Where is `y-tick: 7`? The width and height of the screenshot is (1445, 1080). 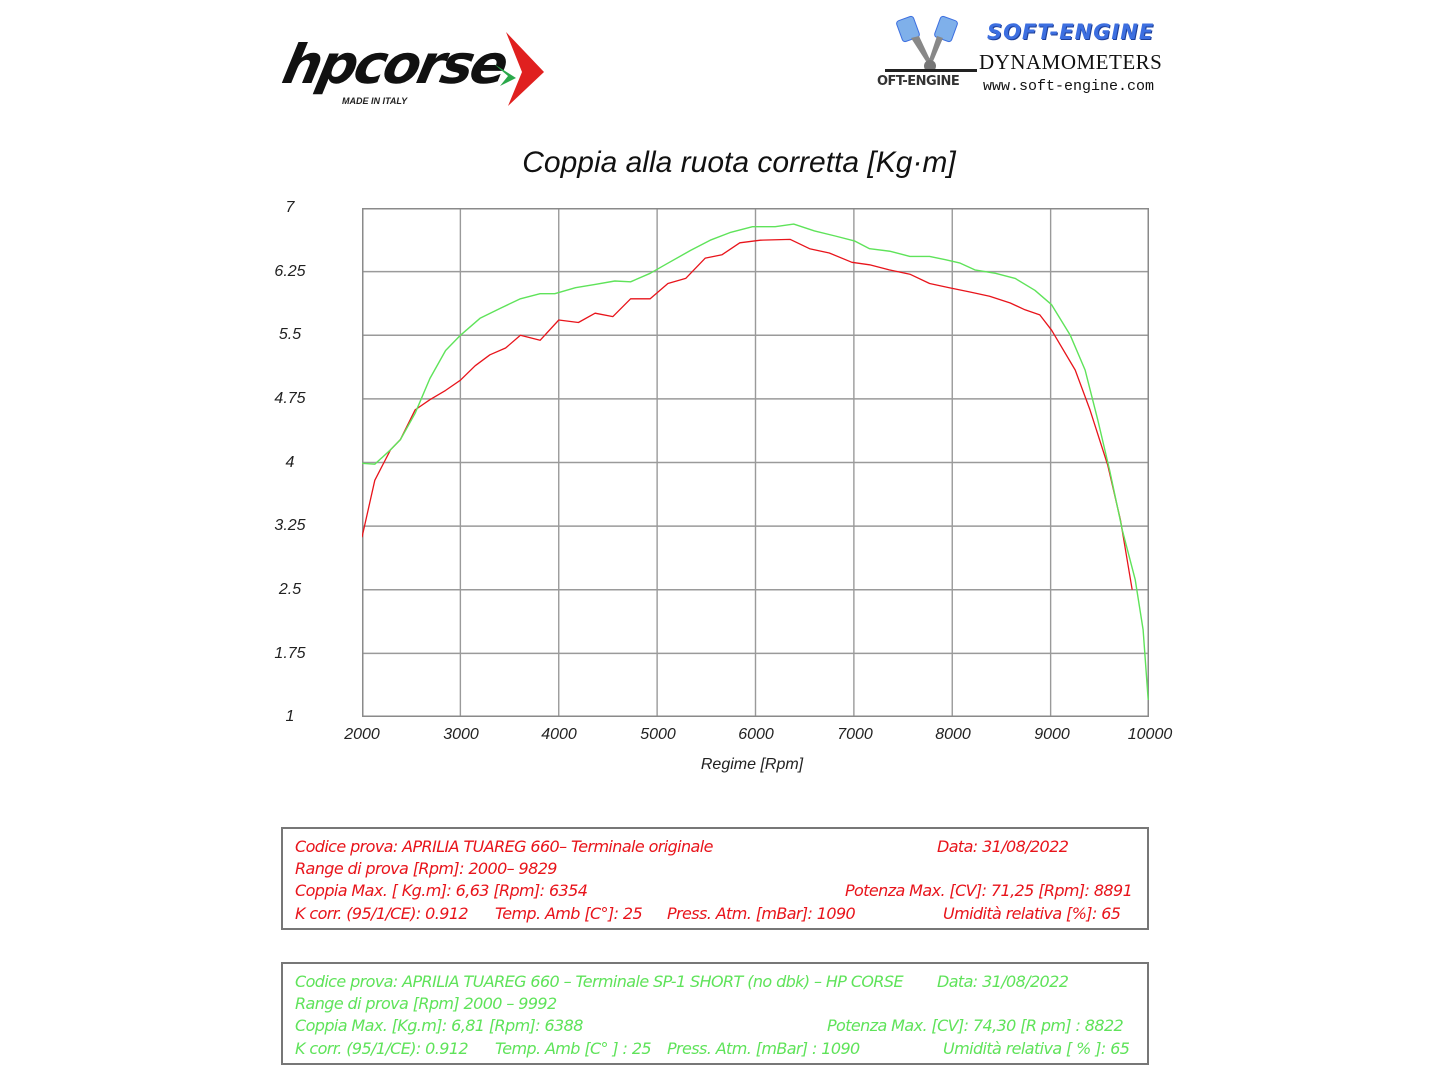 y-tick: 7 is located at coordinates (290, 207).